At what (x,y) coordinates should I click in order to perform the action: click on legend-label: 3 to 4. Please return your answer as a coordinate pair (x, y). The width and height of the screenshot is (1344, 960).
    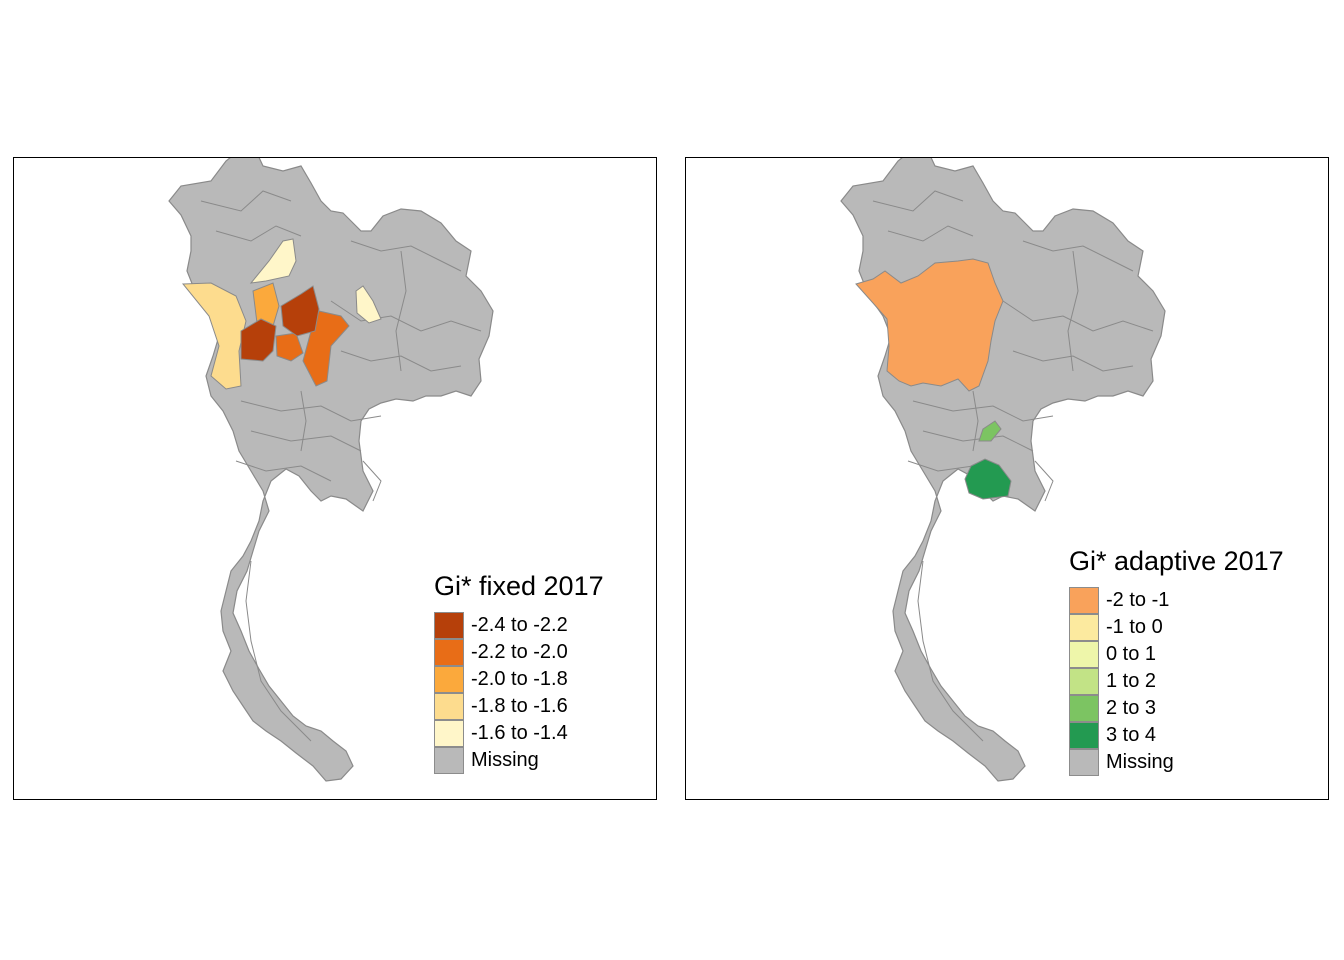
    Looking at the image, I should click on (1131, 735).